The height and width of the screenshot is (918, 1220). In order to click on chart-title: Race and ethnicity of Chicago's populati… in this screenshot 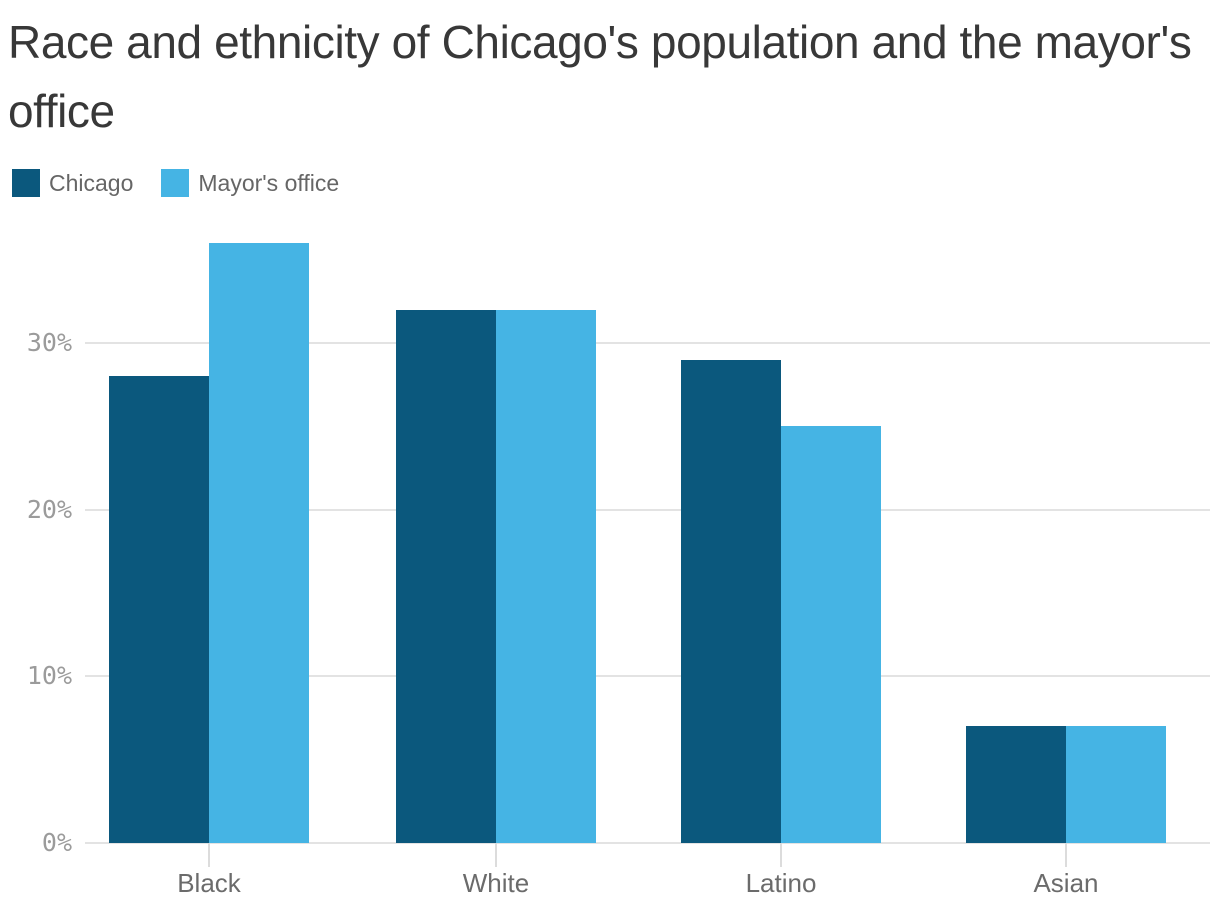, I will do `click(600, 76)`.